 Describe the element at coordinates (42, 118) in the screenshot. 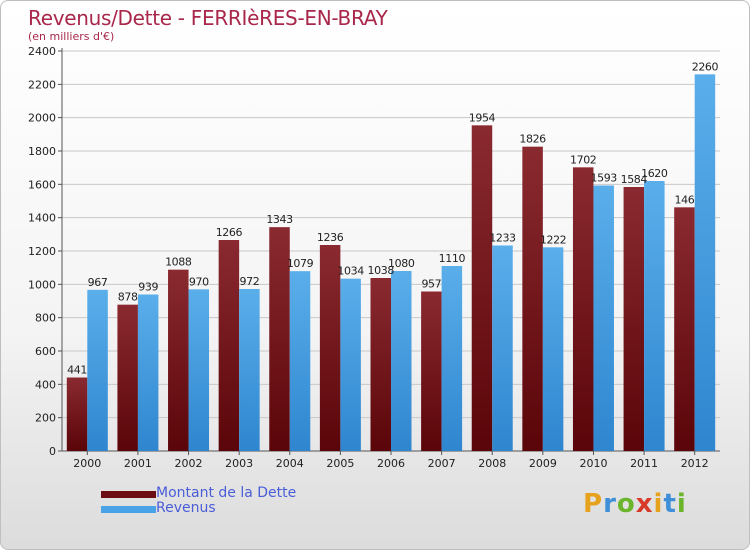

I see `y-tick-label: 2000` at that location.